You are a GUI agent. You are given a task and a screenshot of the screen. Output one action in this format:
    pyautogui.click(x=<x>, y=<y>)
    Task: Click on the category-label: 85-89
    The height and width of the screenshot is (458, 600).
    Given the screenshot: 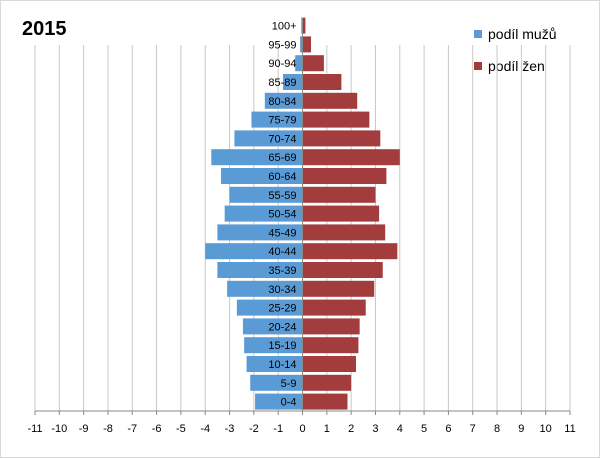 What is the action you would take?
    pyautogui.click(x=282, y=83)
    